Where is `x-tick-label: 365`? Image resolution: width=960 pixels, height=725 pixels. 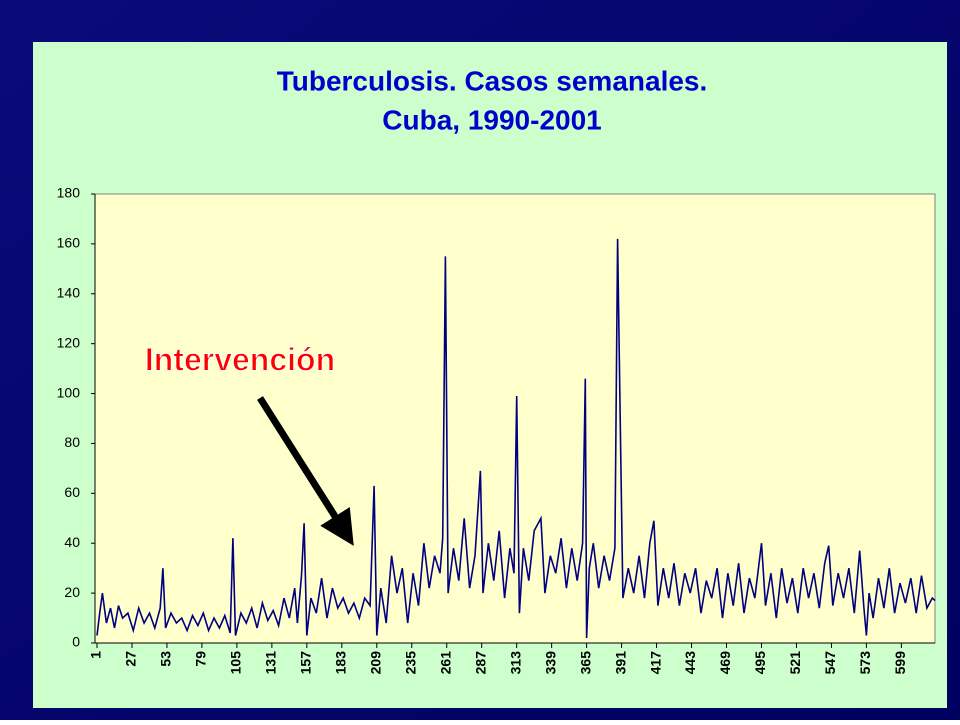
x-tick-label: 365 is located at coordinates (585, 663).